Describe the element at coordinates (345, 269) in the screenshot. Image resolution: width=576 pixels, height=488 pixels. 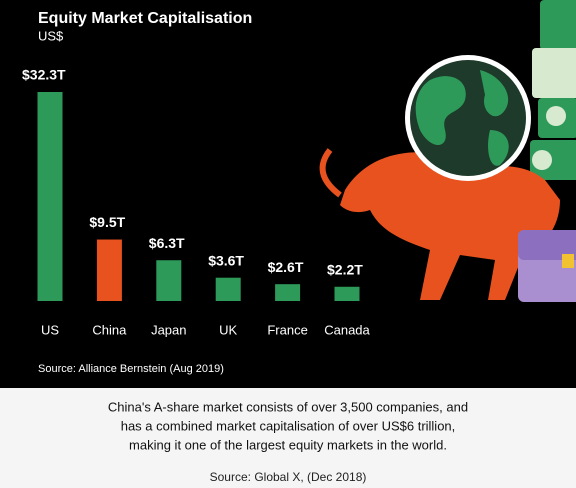
I see `value-label: $2.2T` at that location.